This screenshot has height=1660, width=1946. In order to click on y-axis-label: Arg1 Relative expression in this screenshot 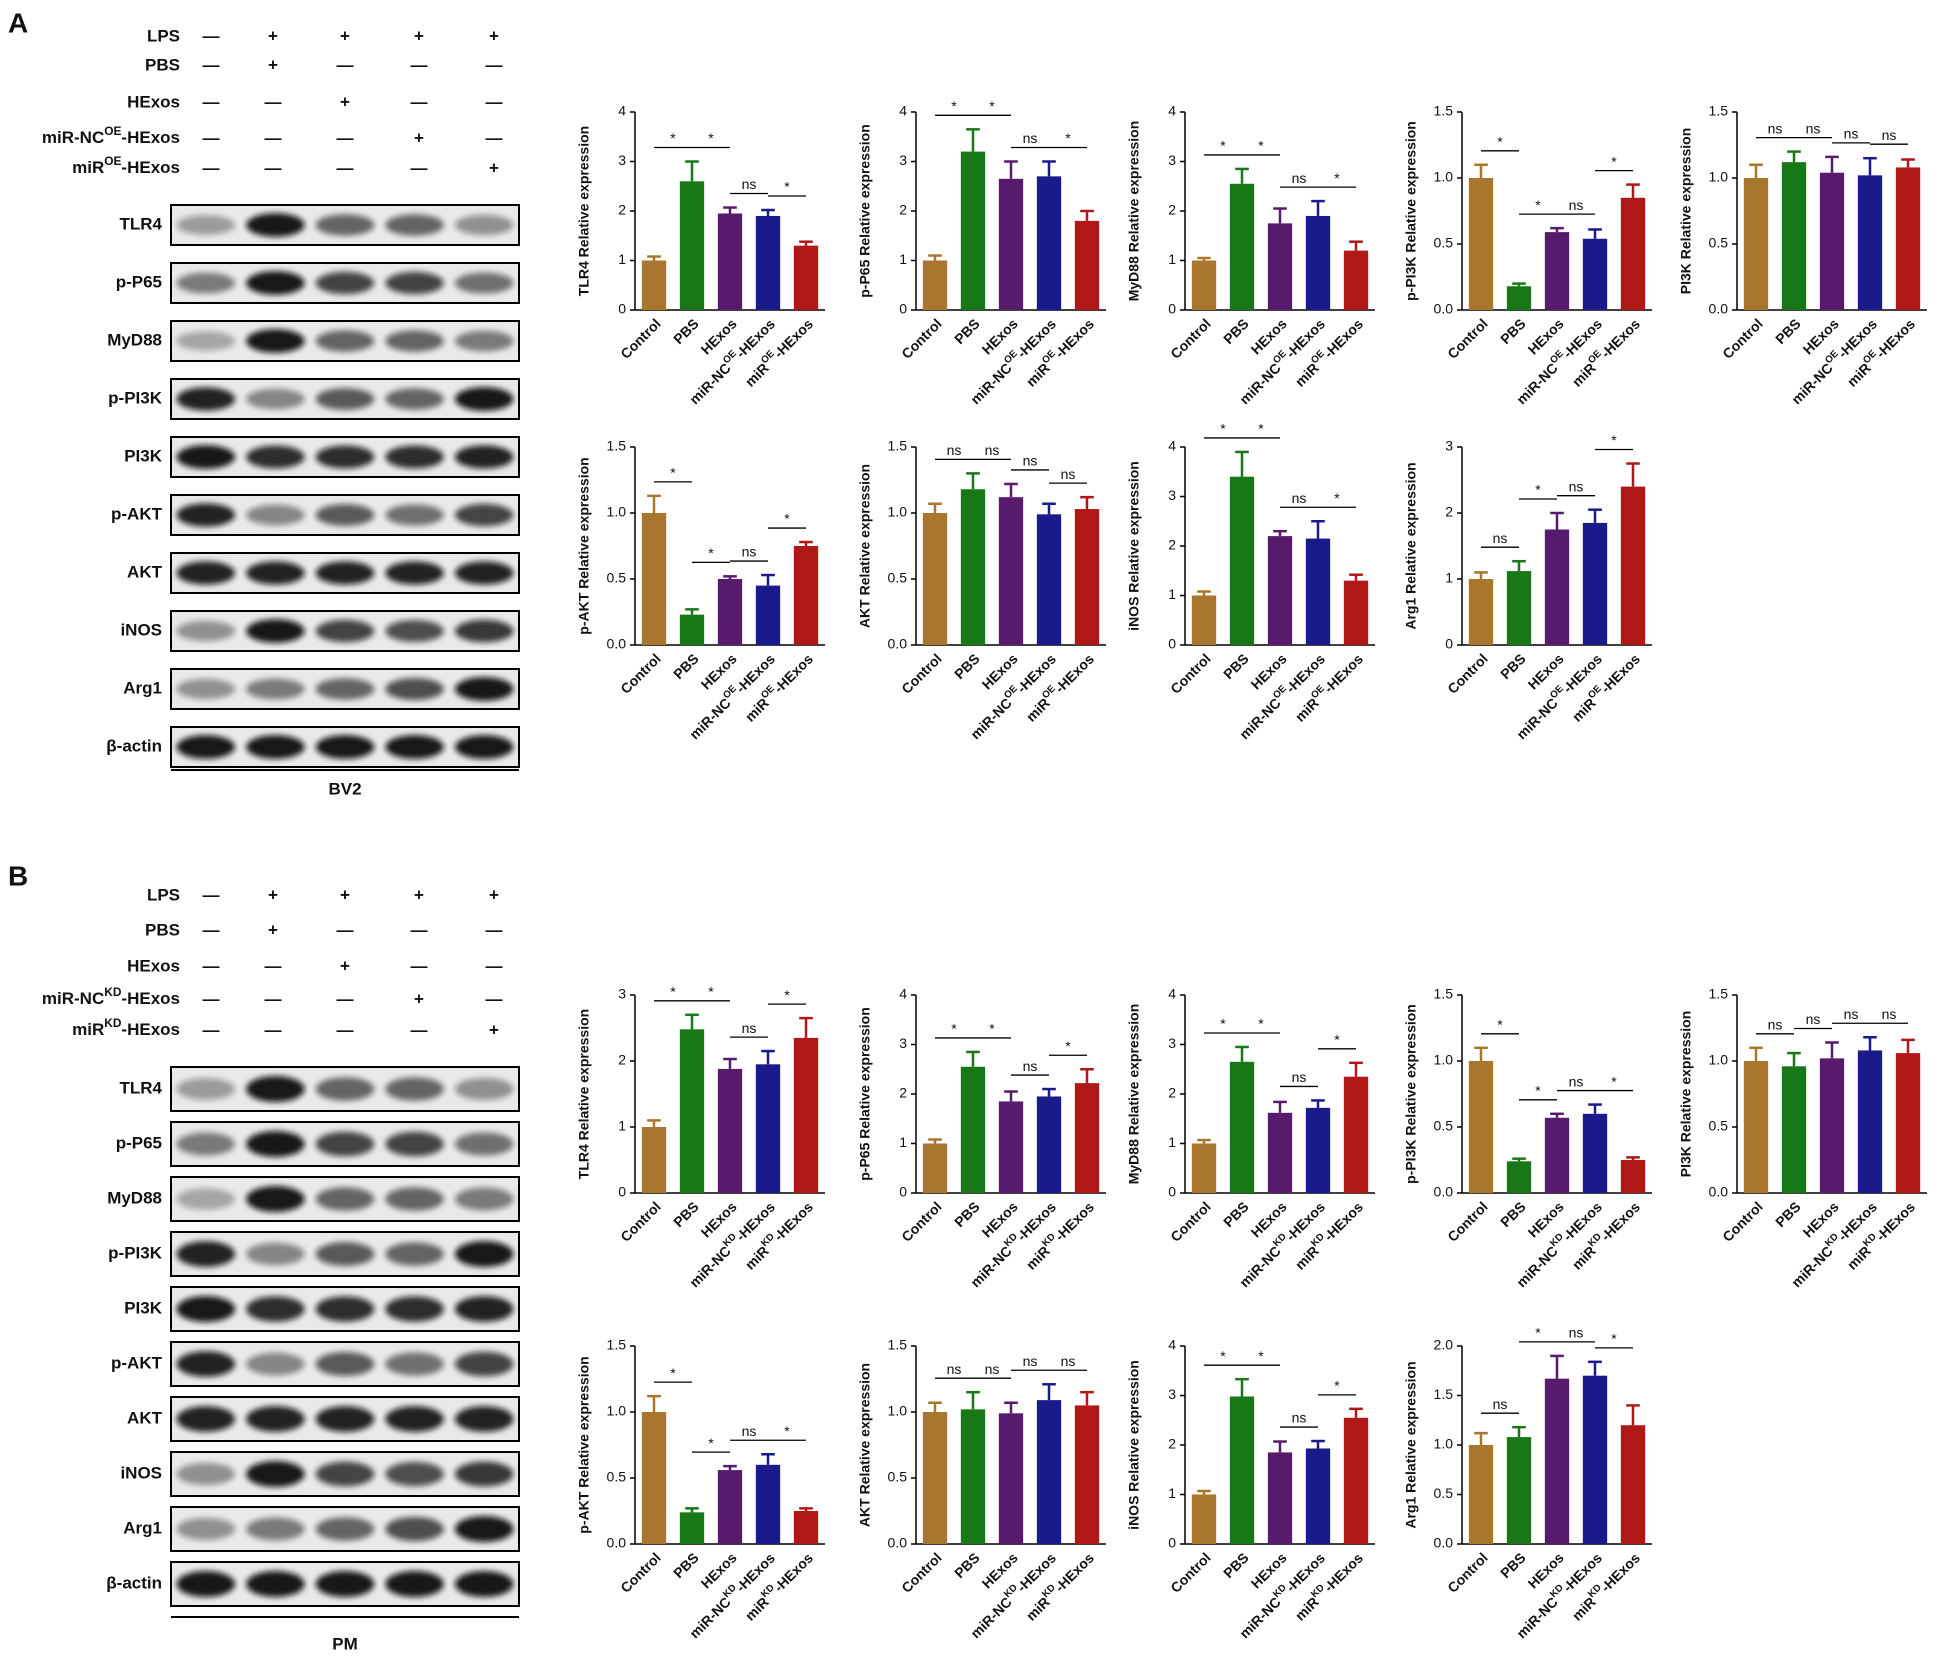, I will do `click(1411, 1444)`.